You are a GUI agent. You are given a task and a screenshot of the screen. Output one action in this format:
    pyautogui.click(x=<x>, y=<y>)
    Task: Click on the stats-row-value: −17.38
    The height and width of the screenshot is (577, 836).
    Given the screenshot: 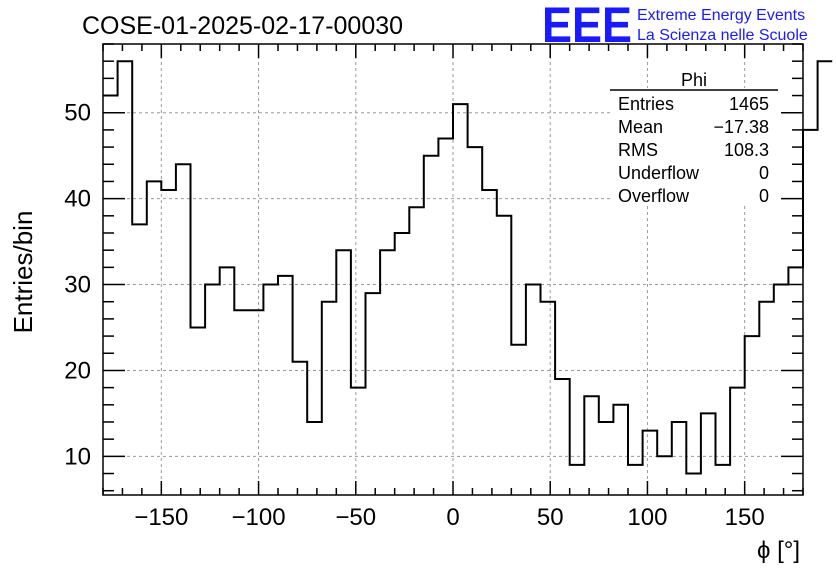 What is the action you would take?
    pyautogui.click(x=741, y=127)
    